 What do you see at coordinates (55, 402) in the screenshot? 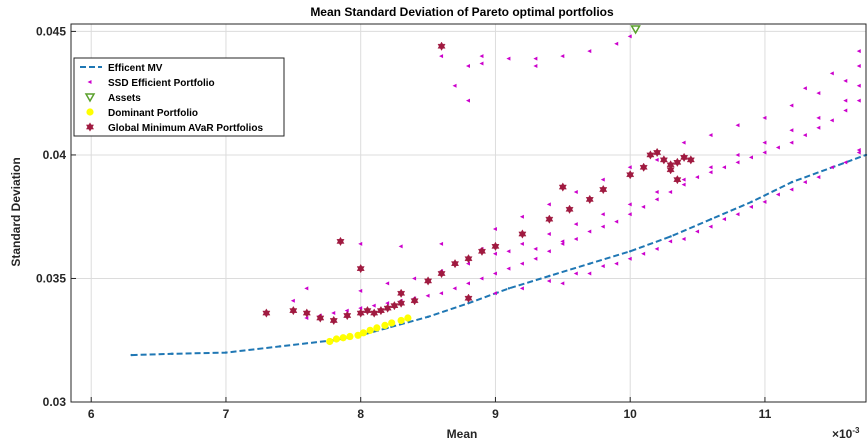
I see `y-tick-label: 0.03` at bounding box center [55, 402].